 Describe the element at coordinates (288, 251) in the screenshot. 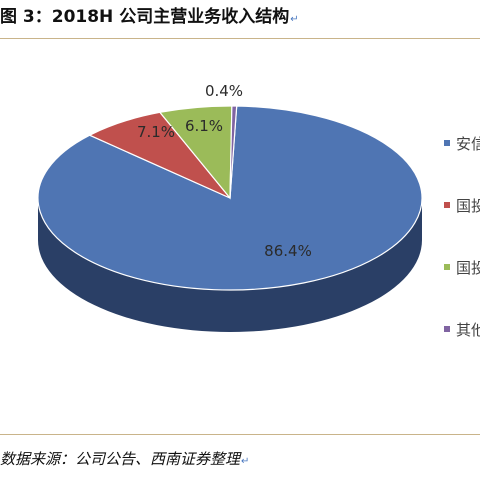

I see `data-label-0: 86.4%` at that location.